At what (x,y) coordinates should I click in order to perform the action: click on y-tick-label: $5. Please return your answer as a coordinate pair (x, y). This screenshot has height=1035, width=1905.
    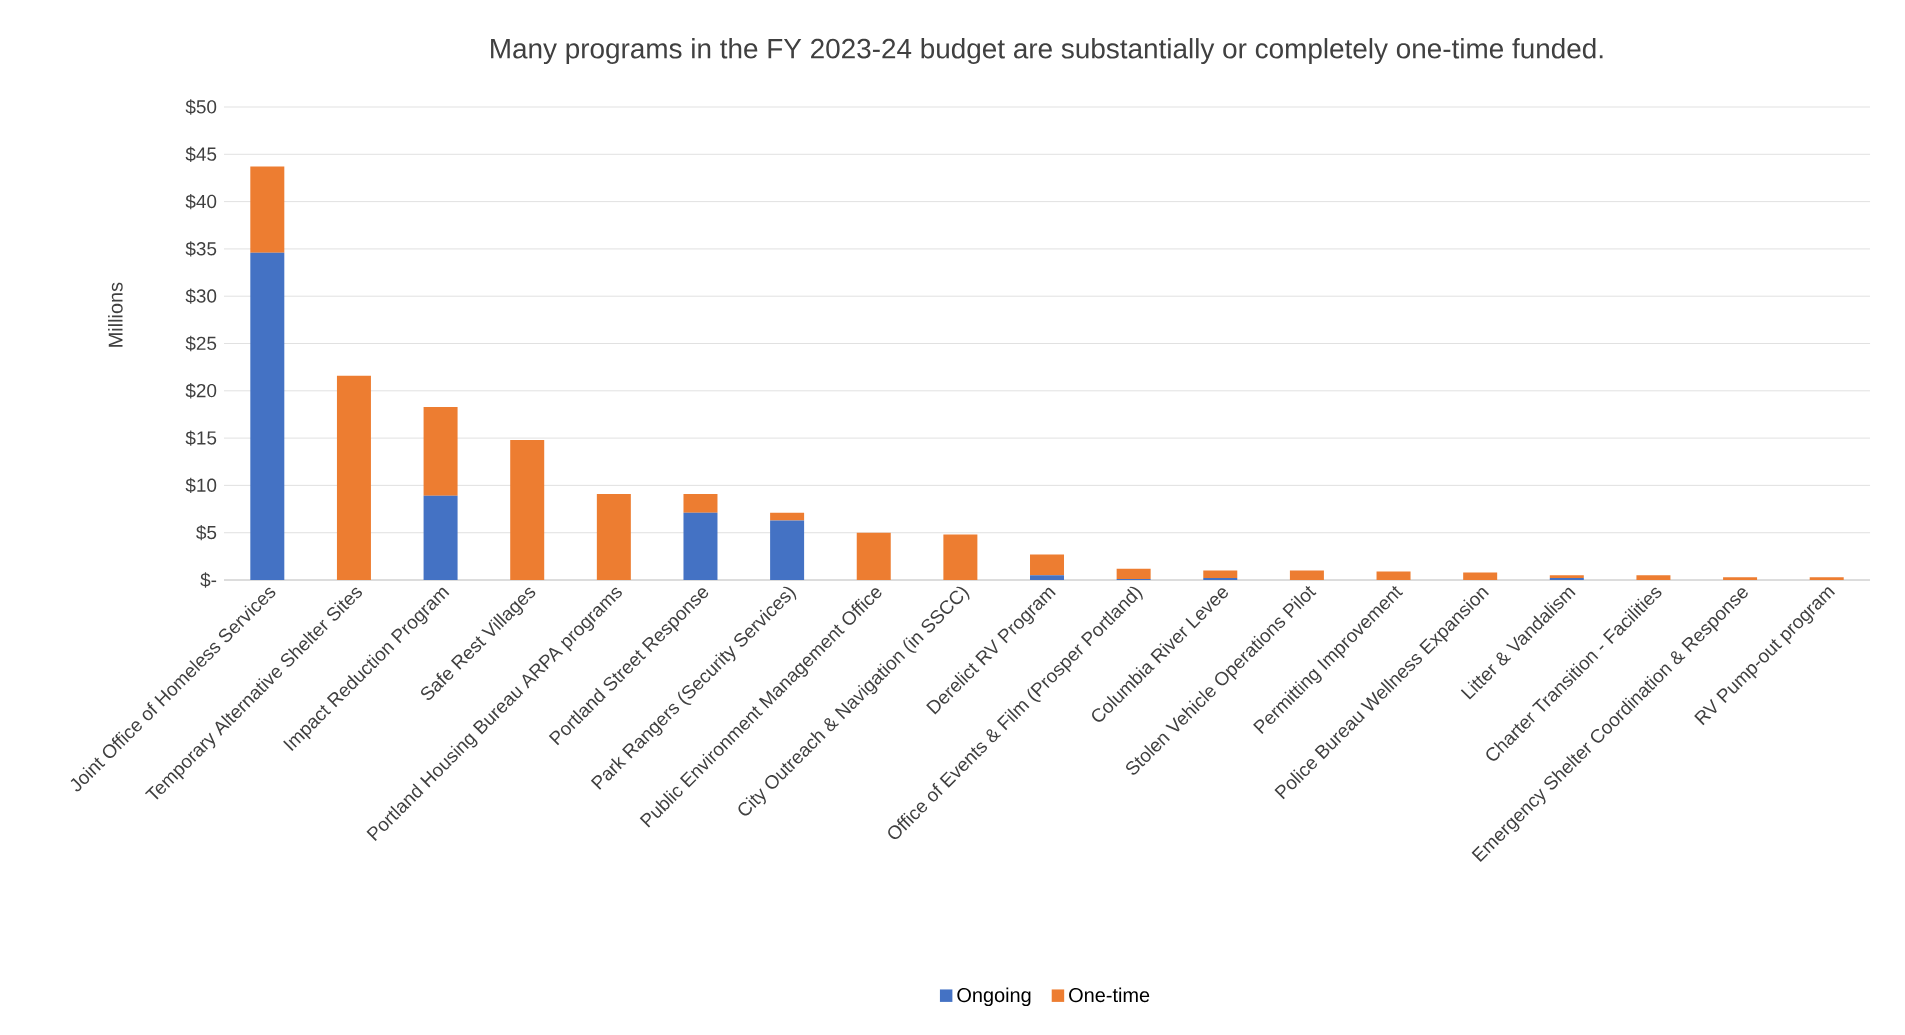
    Looking at the image, I should click on (206, 533).